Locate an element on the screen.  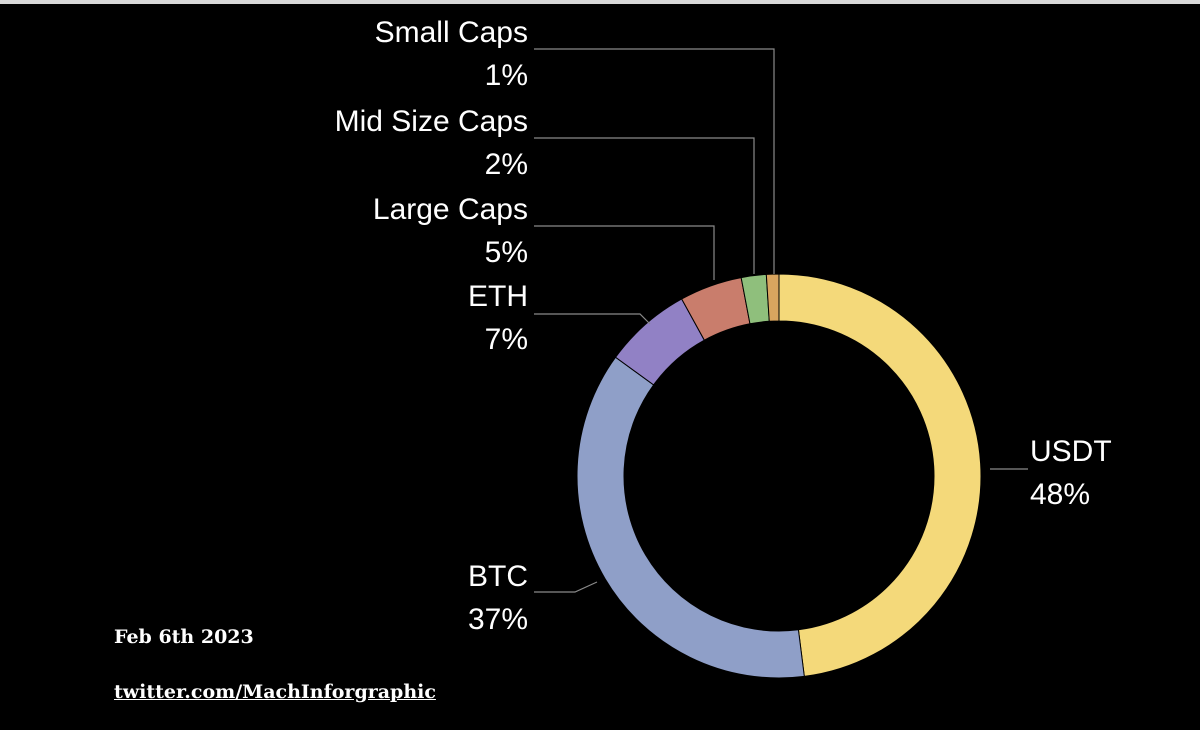
leader-line-btc is located at coordinates (566, 587).